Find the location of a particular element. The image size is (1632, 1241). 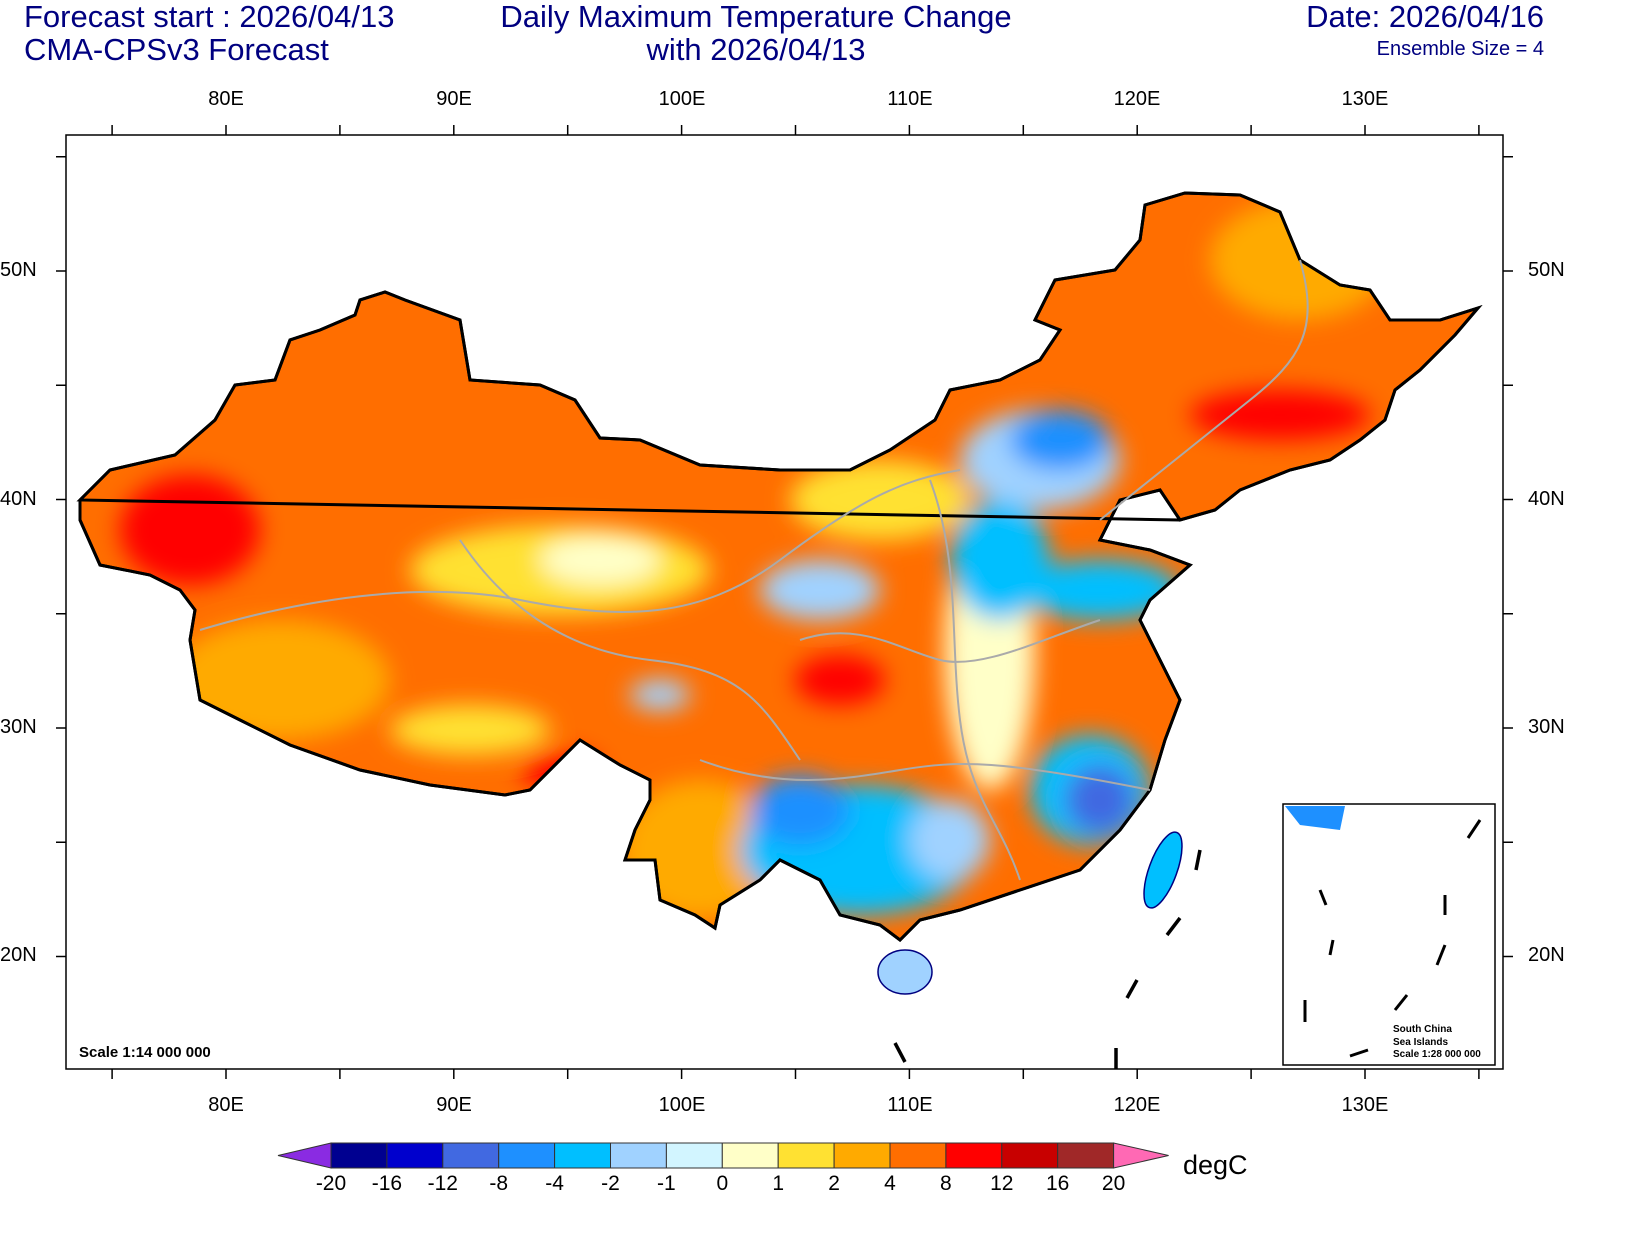

colorbar-label: 1 is located at coordinates (778, 1183).